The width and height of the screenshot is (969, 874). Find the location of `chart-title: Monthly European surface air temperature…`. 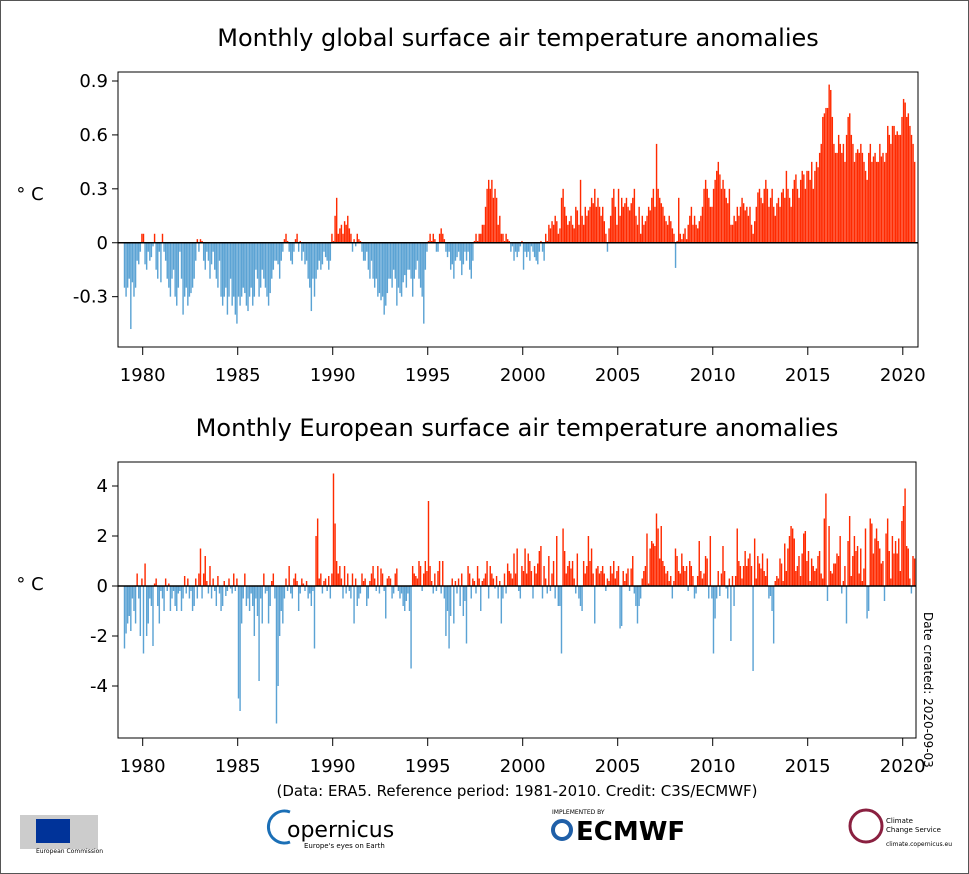

chart-title: Monthly European surface air temperature… is located at coordinates (517, 428).